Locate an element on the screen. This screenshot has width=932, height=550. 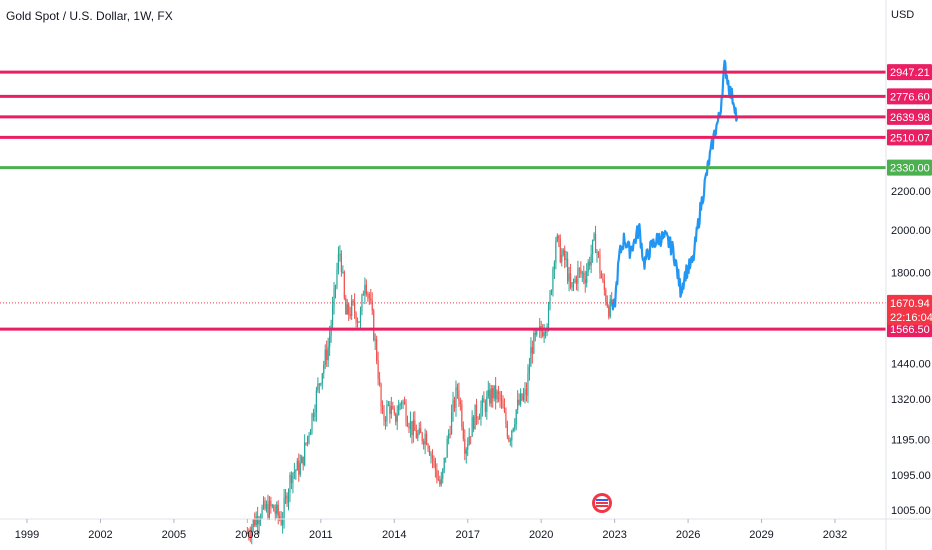
y-tick-label: 2200.00 is located at coordinates (911, 192).